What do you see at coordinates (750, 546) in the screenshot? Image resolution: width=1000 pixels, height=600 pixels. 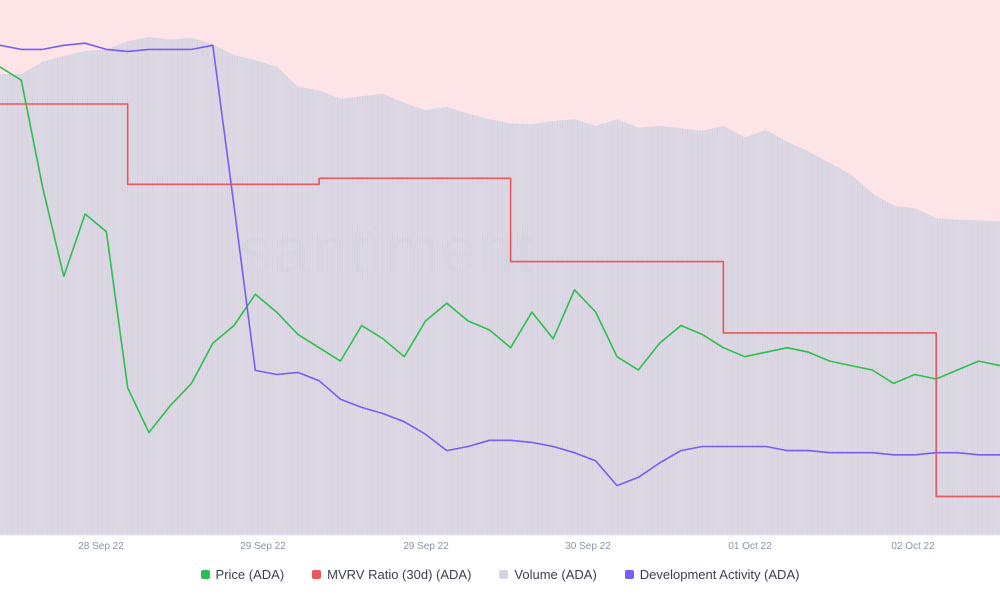 I see `x-tick-label: 01 Oct 22` at bounding box center [750, 546].